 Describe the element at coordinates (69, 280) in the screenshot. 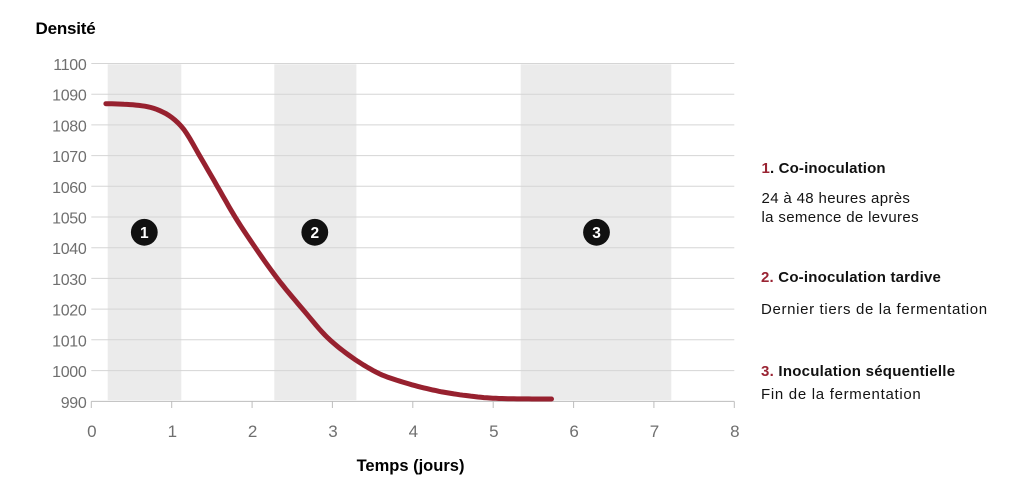

I see `svg-text: 1030` at that location.